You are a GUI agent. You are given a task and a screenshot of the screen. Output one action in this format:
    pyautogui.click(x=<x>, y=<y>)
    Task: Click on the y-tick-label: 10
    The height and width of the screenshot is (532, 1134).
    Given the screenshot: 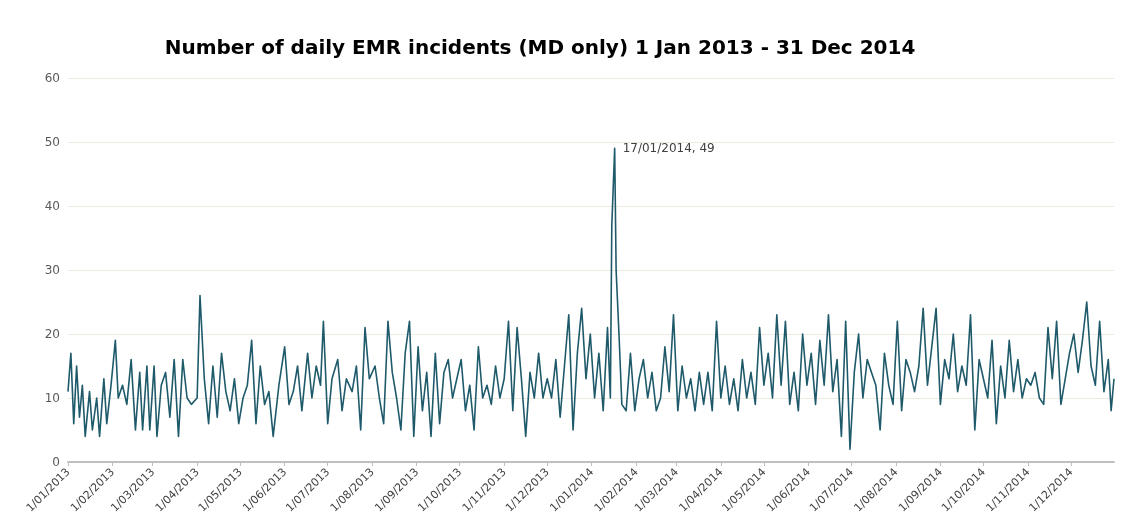 What is the action you would take?
    pyautogui.click(x=52, y=398)
    